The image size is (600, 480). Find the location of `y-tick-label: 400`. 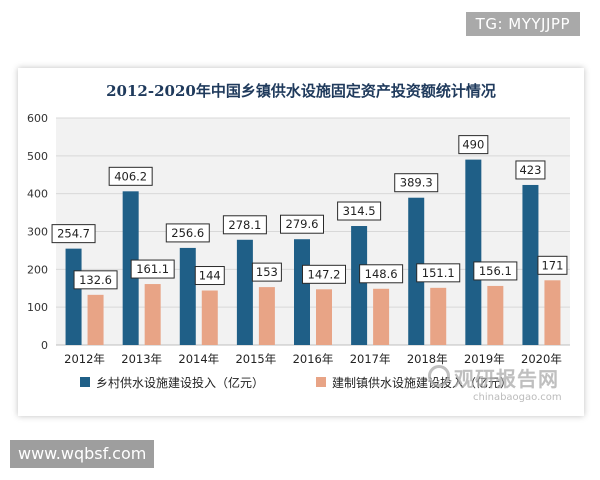

y-tick-label: 400 is located at coordinates (37, 194).